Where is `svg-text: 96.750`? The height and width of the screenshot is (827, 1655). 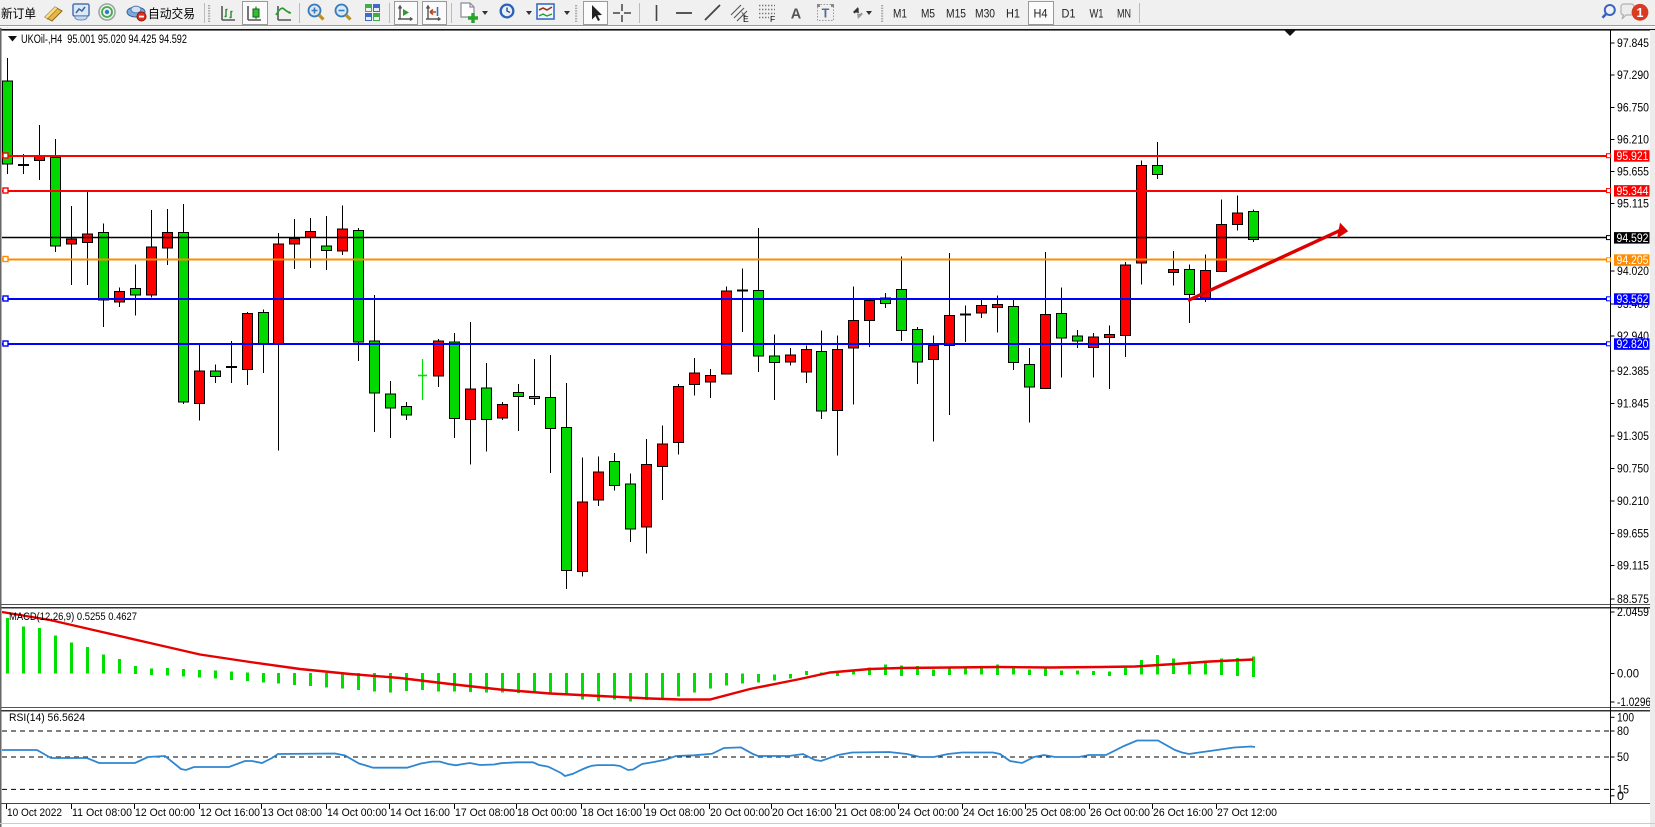 svg-text: 96.750 is located at coordinates (1633, 109).